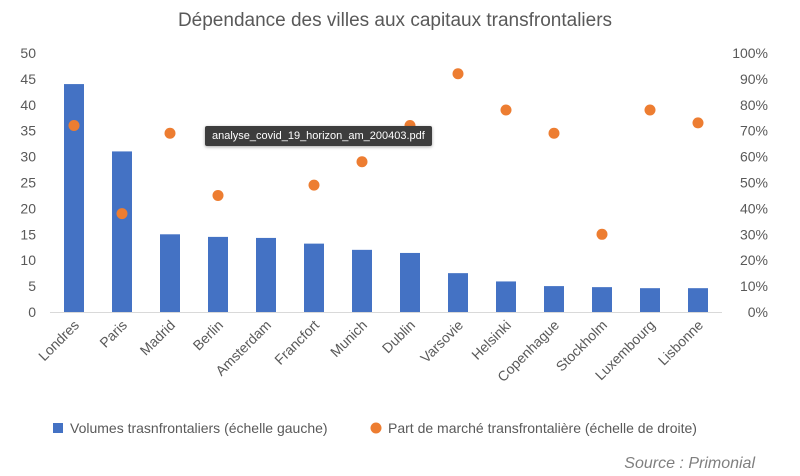 This screenshot has width=800, height=476. What do you see at coordinates (28, 105) in the screenshot?
I see `y-left-tick-label: 40` at bounding box center [28, 105].